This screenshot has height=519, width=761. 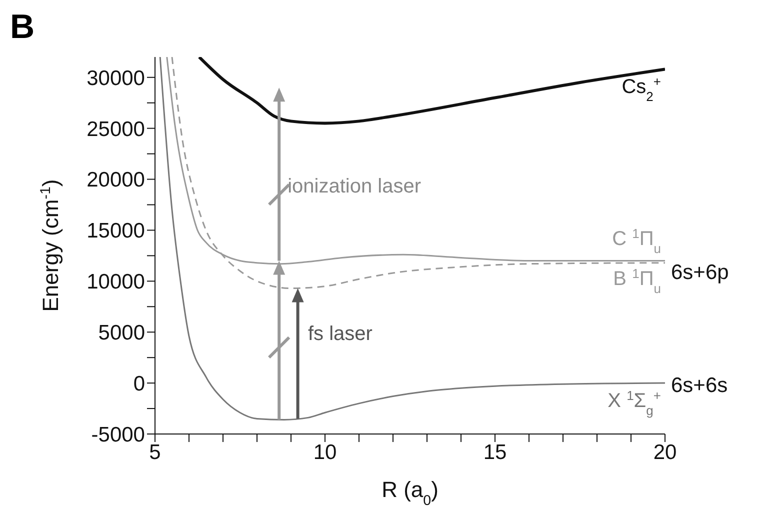 What do you see at coordinates (700, 272) in the screenshot?
I see `text: 6s+6p` at bounding box center [700, 272].